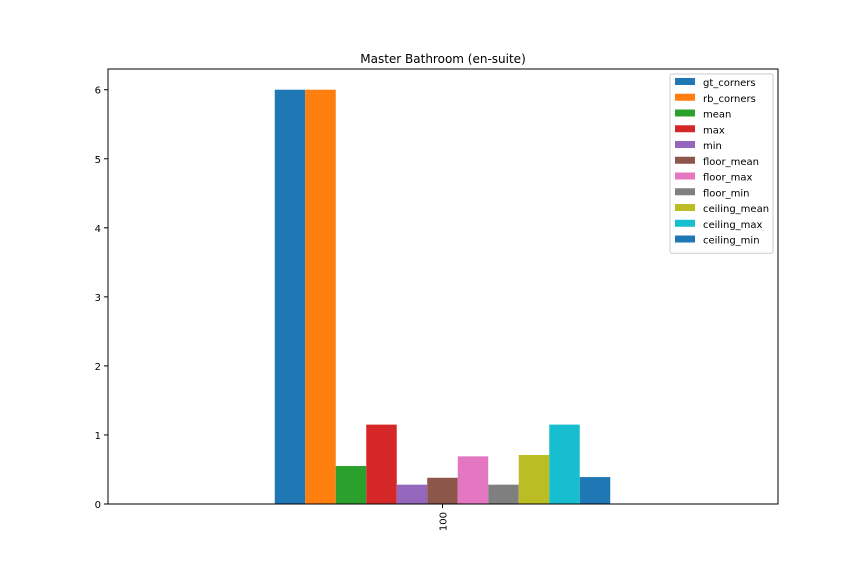 Image resolution: width=864 pixels, height=580 pixels. What do you see at coordinates (685, 176) in the screenshot?
I see `legend-swatch-floor-max` at bounding box center [685, 176].